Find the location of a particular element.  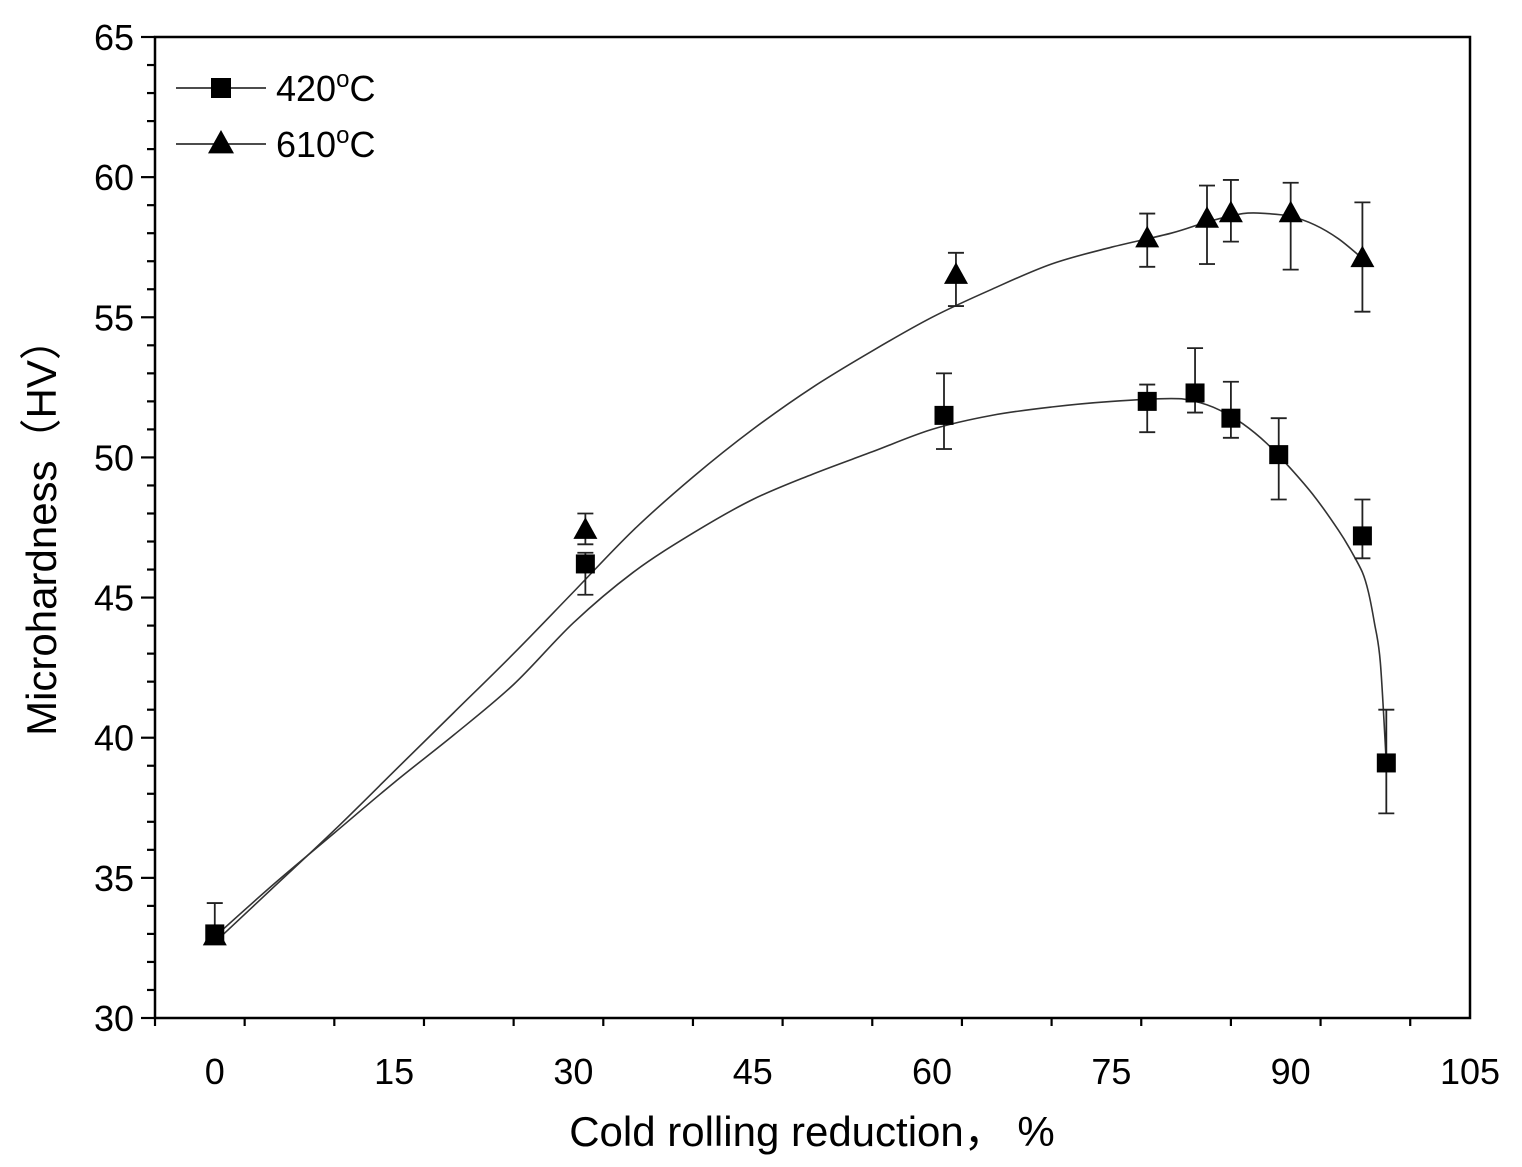

x-tick-label: 75 is located at coordinates (1111, 1071).